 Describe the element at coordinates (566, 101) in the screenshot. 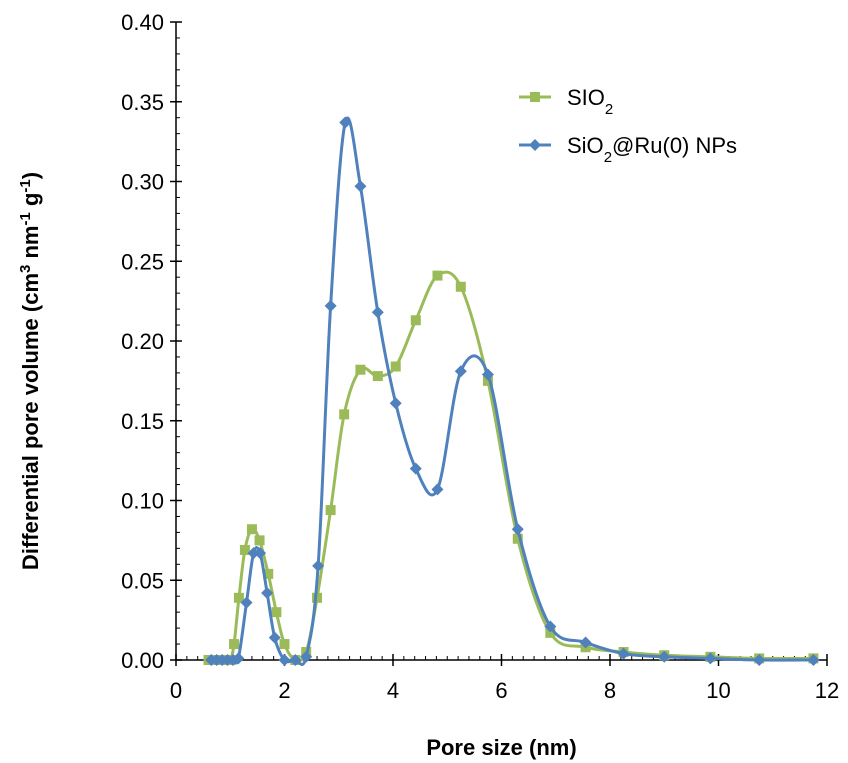

I see `legend-entry-1: SIO2` at that location.